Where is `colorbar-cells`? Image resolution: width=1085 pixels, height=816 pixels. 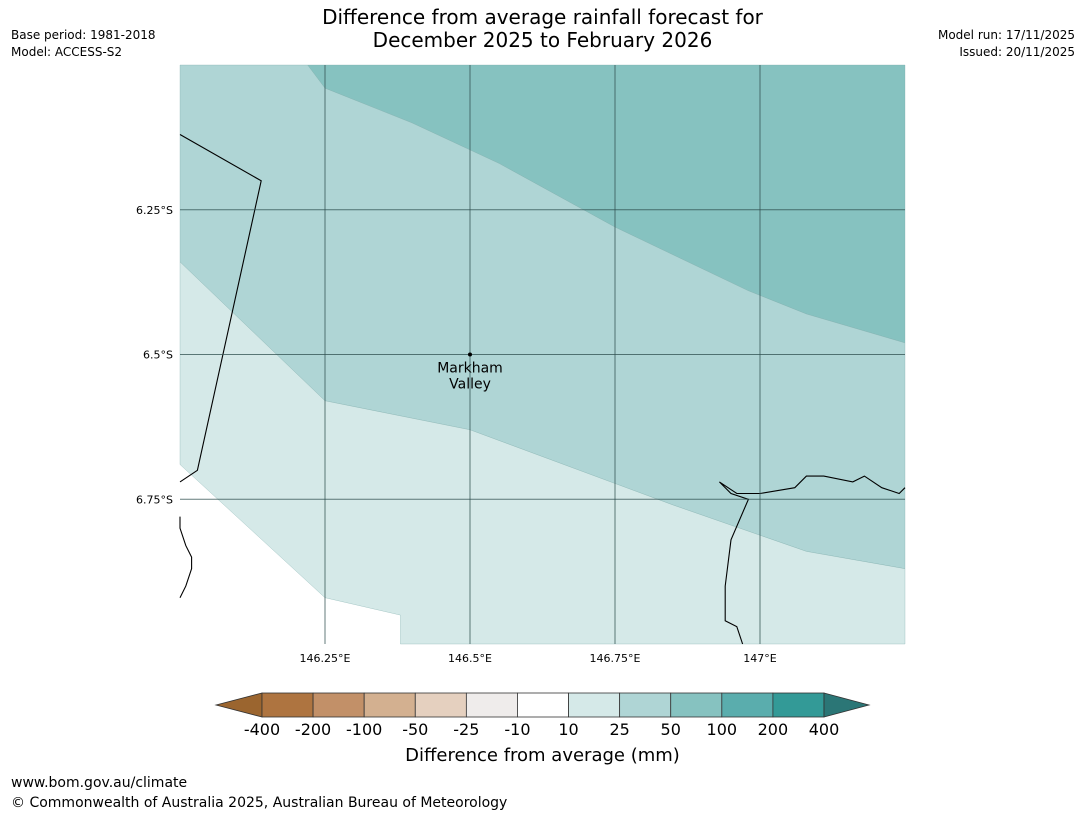 colorbar-cells is located at coordinates (542, 705).